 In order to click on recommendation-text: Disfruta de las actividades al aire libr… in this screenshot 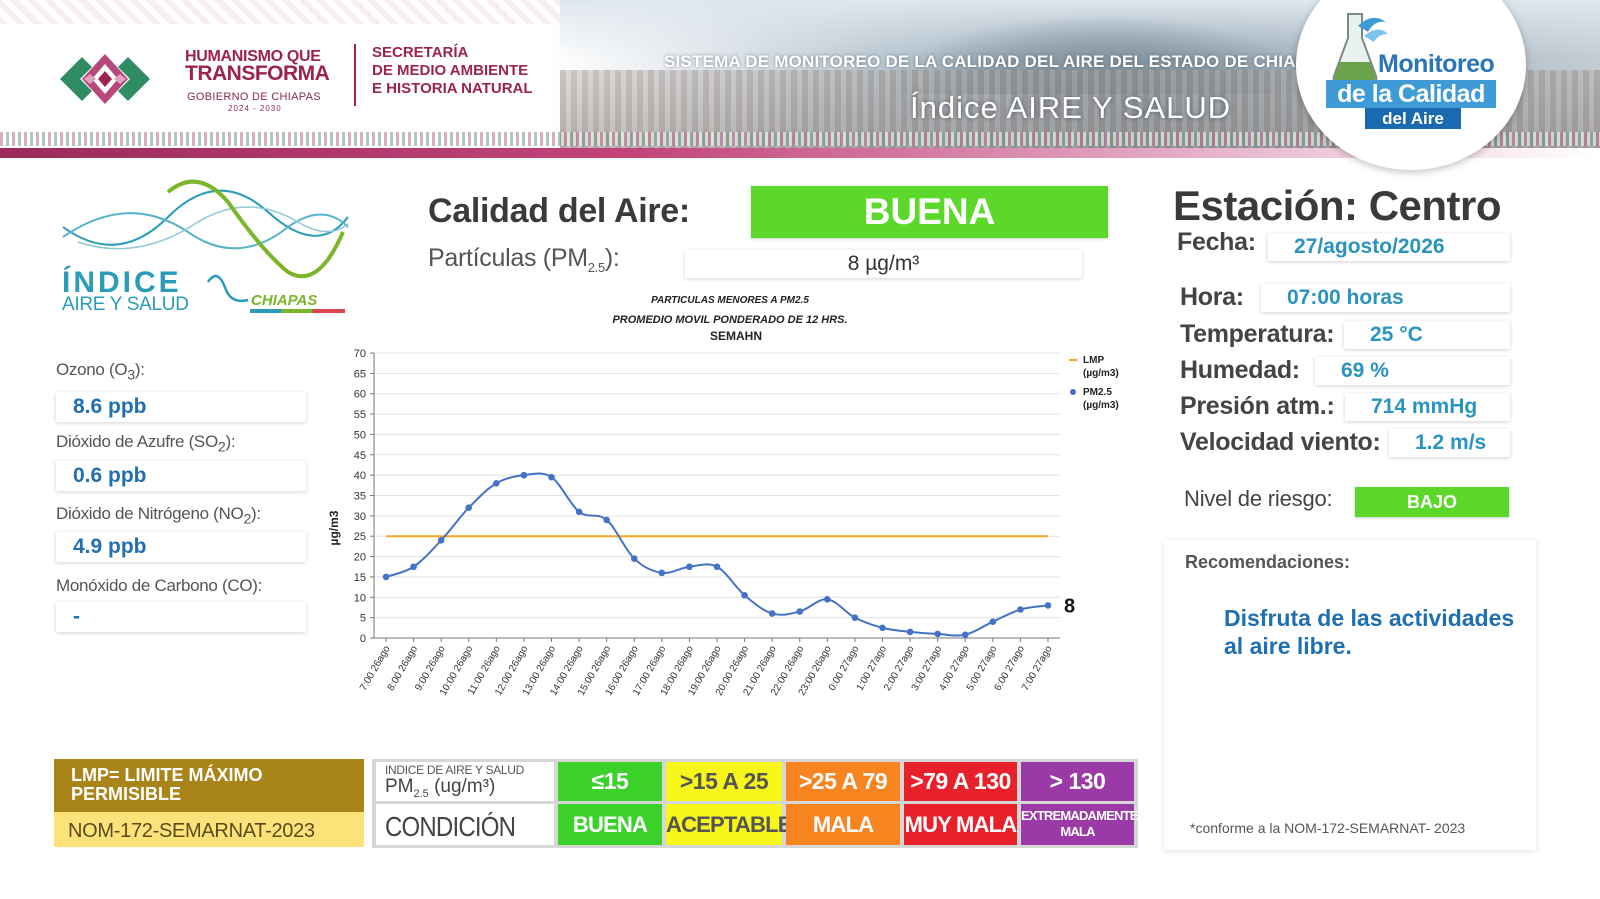, I will do `click(1369, 632)`.